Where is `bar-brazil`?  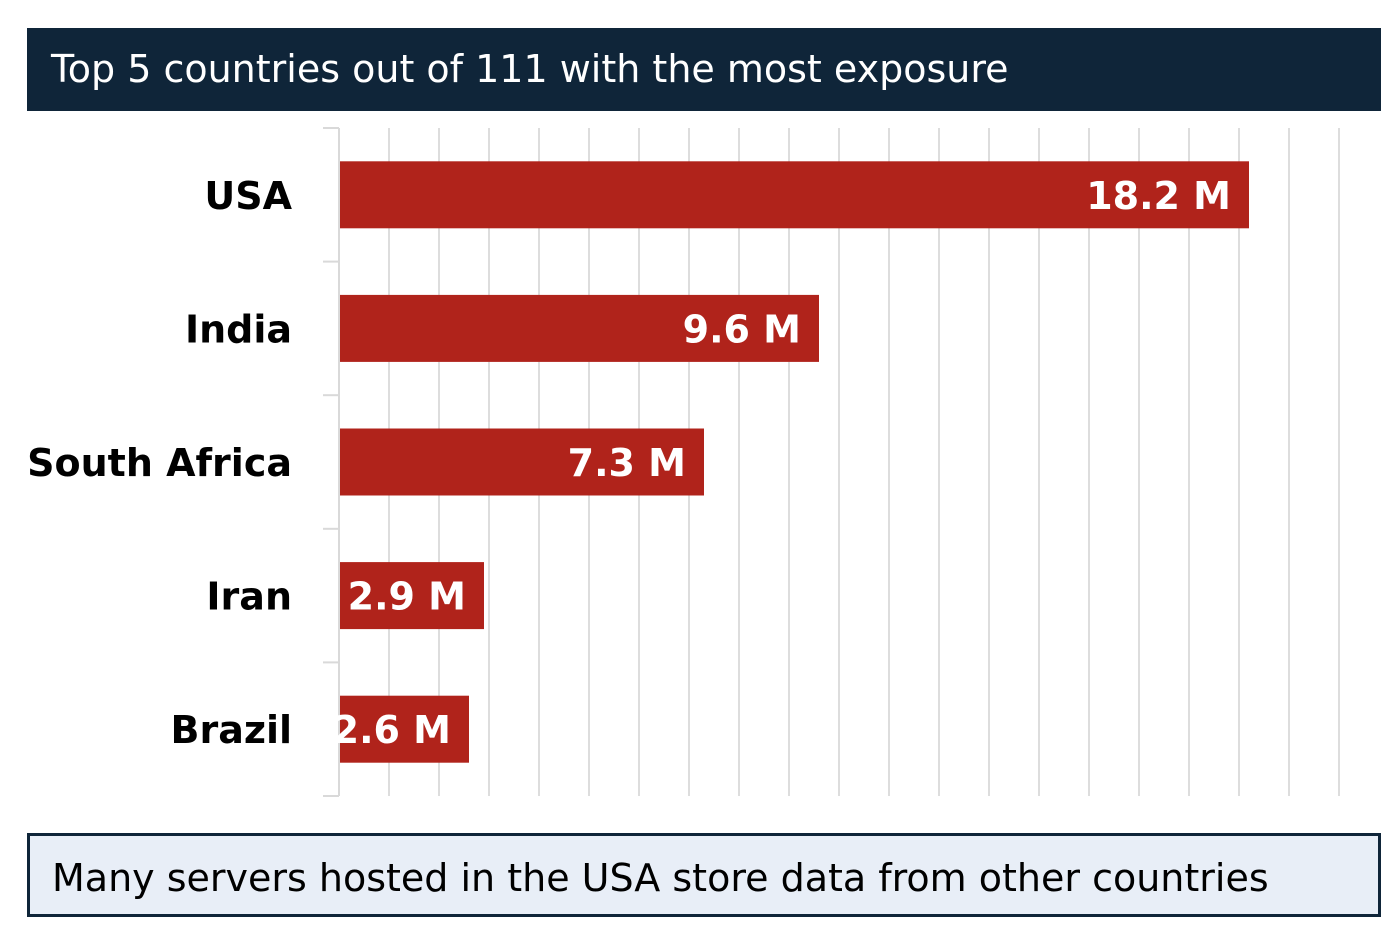
bar-brazil is located at coordinates (404, 729).